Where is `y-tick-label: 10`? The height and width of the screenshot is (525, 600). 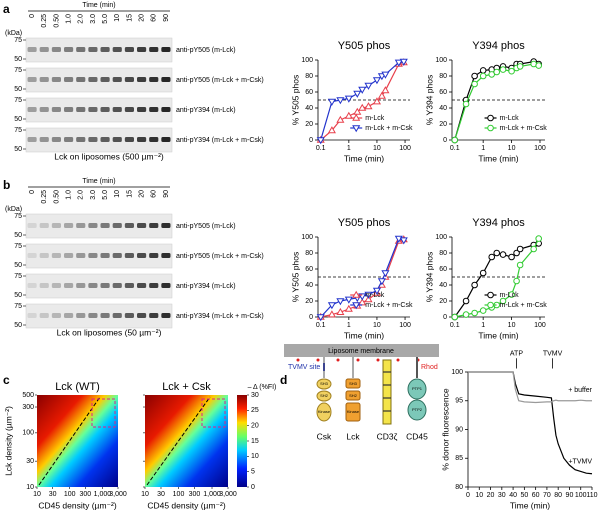
y-tick-label: 10 is located at coordinates (30, 487).